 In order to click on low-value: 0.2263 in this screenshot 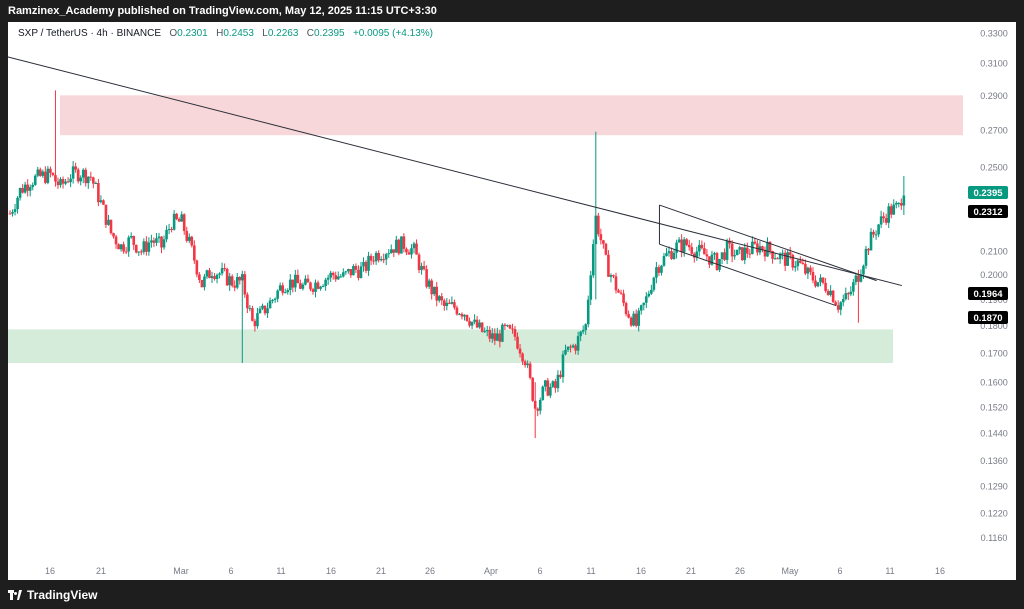, I will do `click(283, 33)`.